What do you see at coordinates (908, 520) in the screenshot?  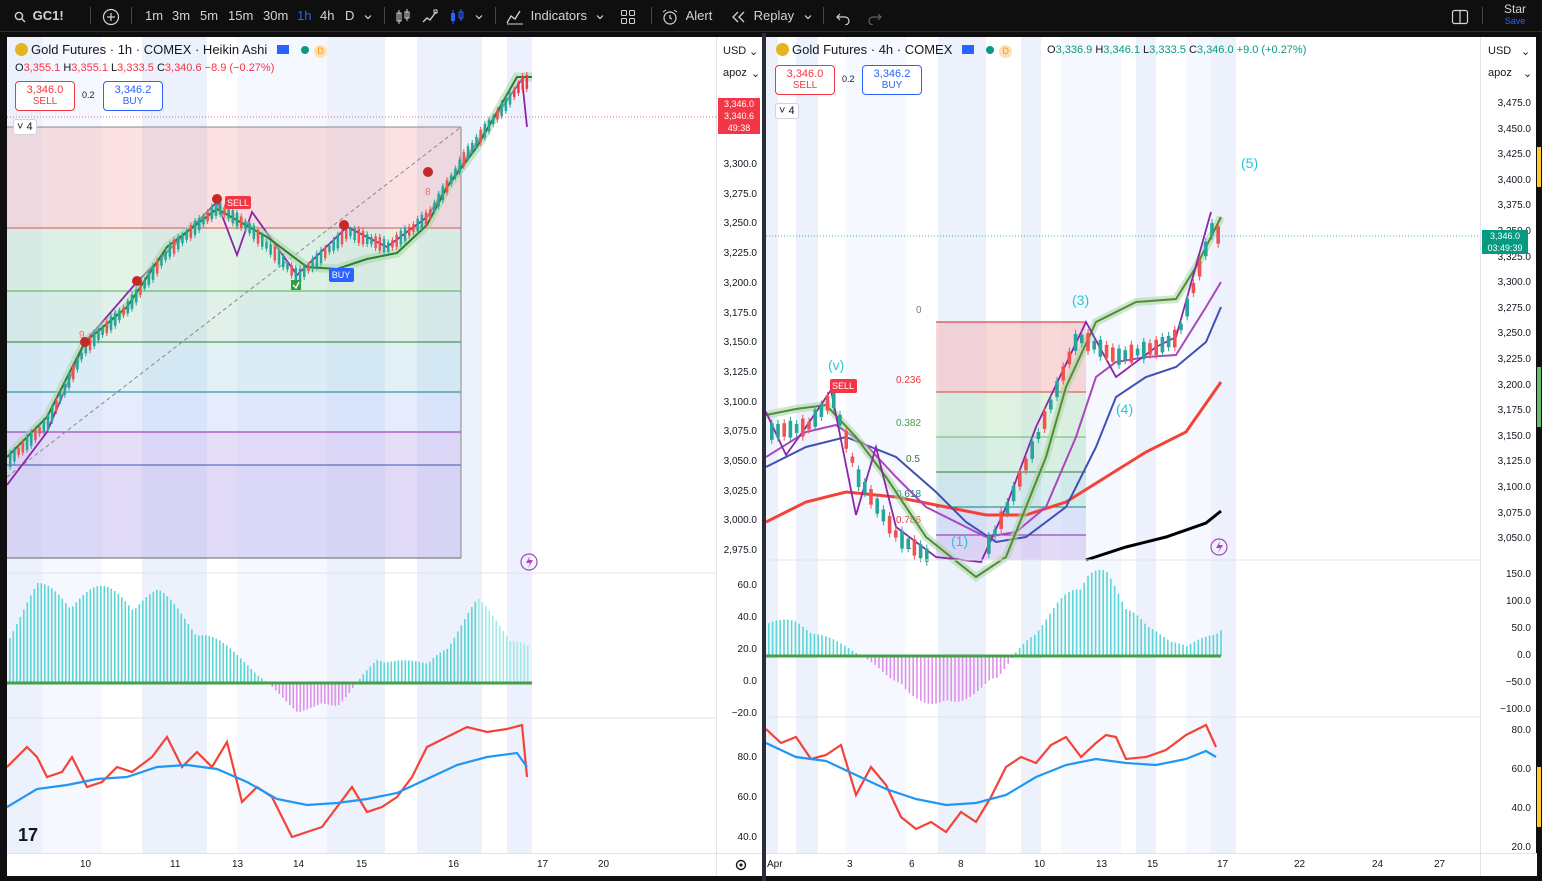 I see `fib-label: 0.786` at bounding box center [908, 520].